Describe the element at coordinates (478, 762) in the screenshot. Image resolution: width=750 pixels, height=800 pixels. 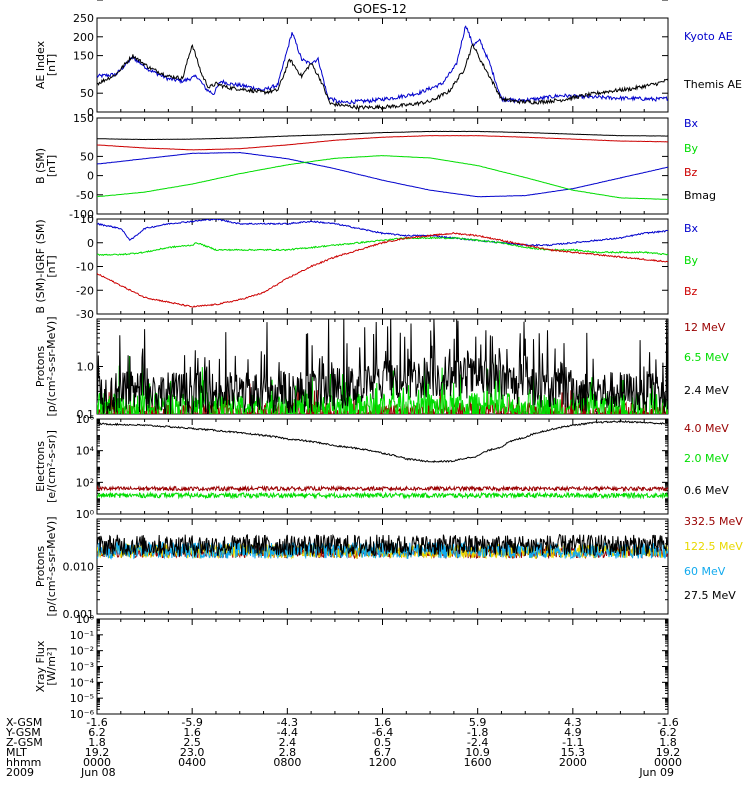
I see `time-axis-value: 1600` at that location.